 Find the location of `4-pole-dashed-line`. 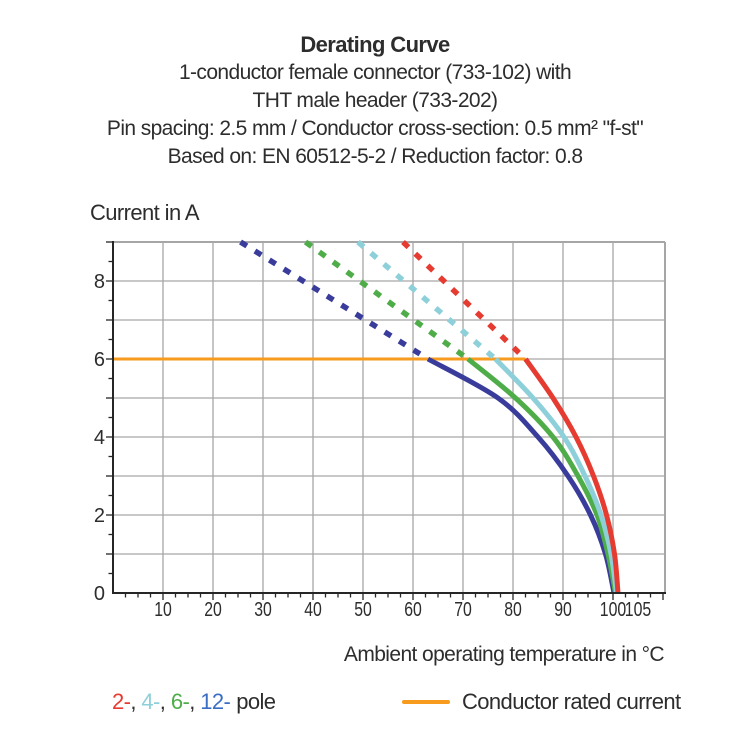

4-pole-dashed-line is located at coordinates (427, 300).